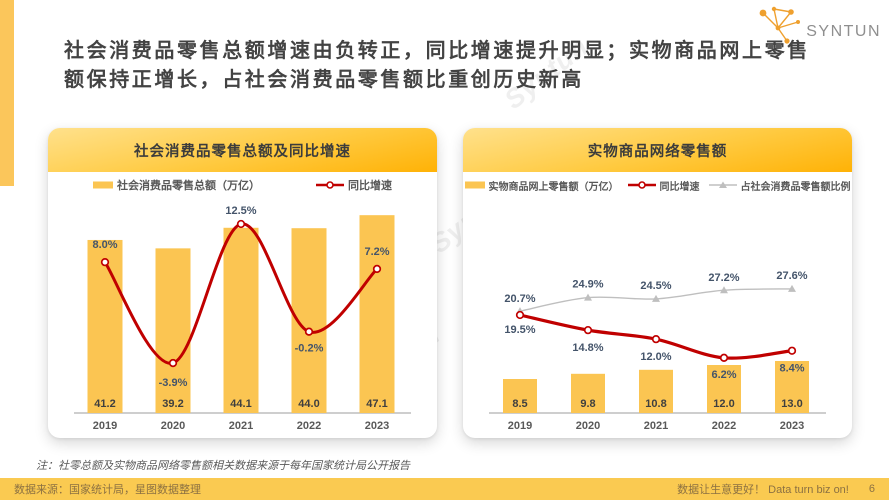  Describe the element at coordinates (587, 348) in the screenshot. I see `line-value-label: 14.8%` at that location.